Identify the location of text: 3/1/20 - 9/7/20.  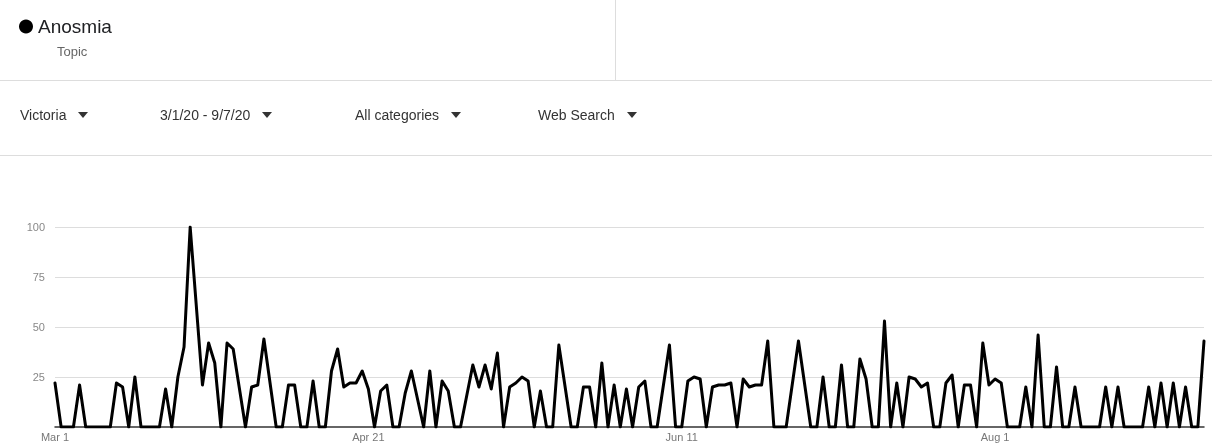
(205, 115).